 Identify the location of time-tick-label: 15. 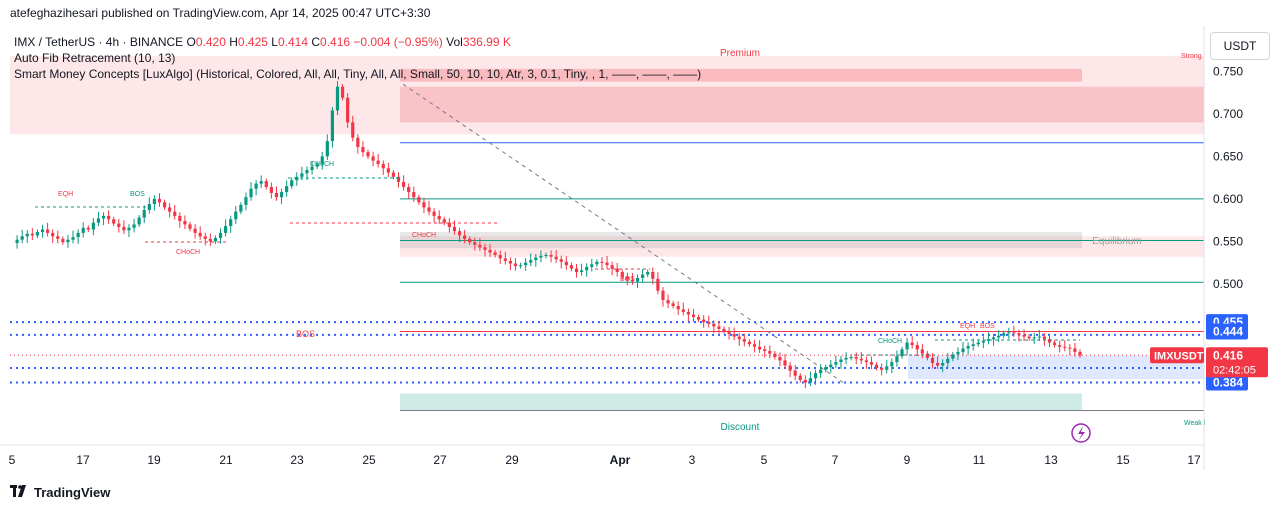
(1123, 460).